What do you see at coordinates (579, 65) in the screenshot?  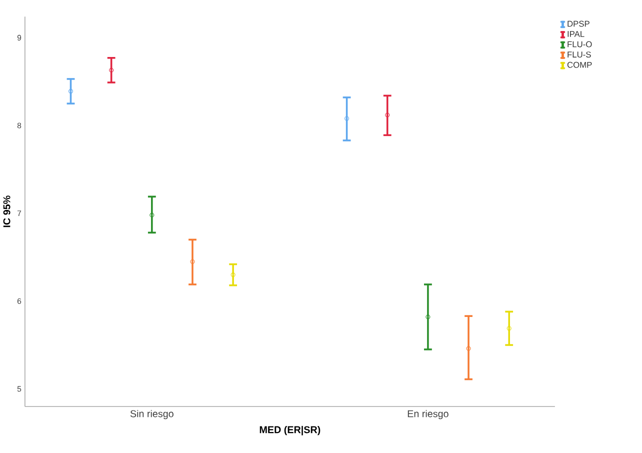 I see `legend-label: COMP` at bounding box center [579, 65].